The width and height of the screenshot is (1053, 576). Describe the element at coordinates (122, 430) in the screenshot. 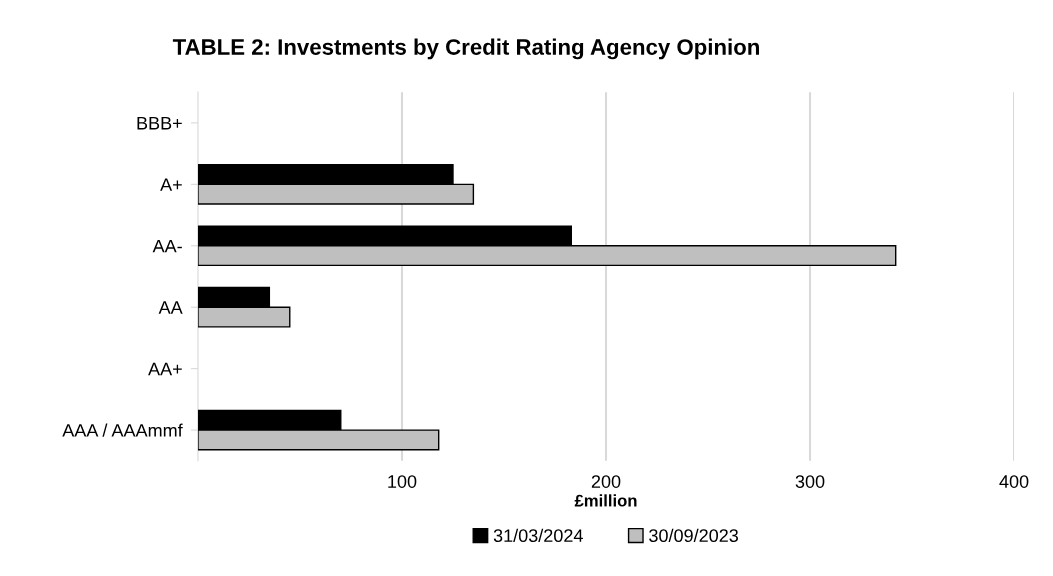

I see `y-tick-label: AAA / AAAmmf` at that location.